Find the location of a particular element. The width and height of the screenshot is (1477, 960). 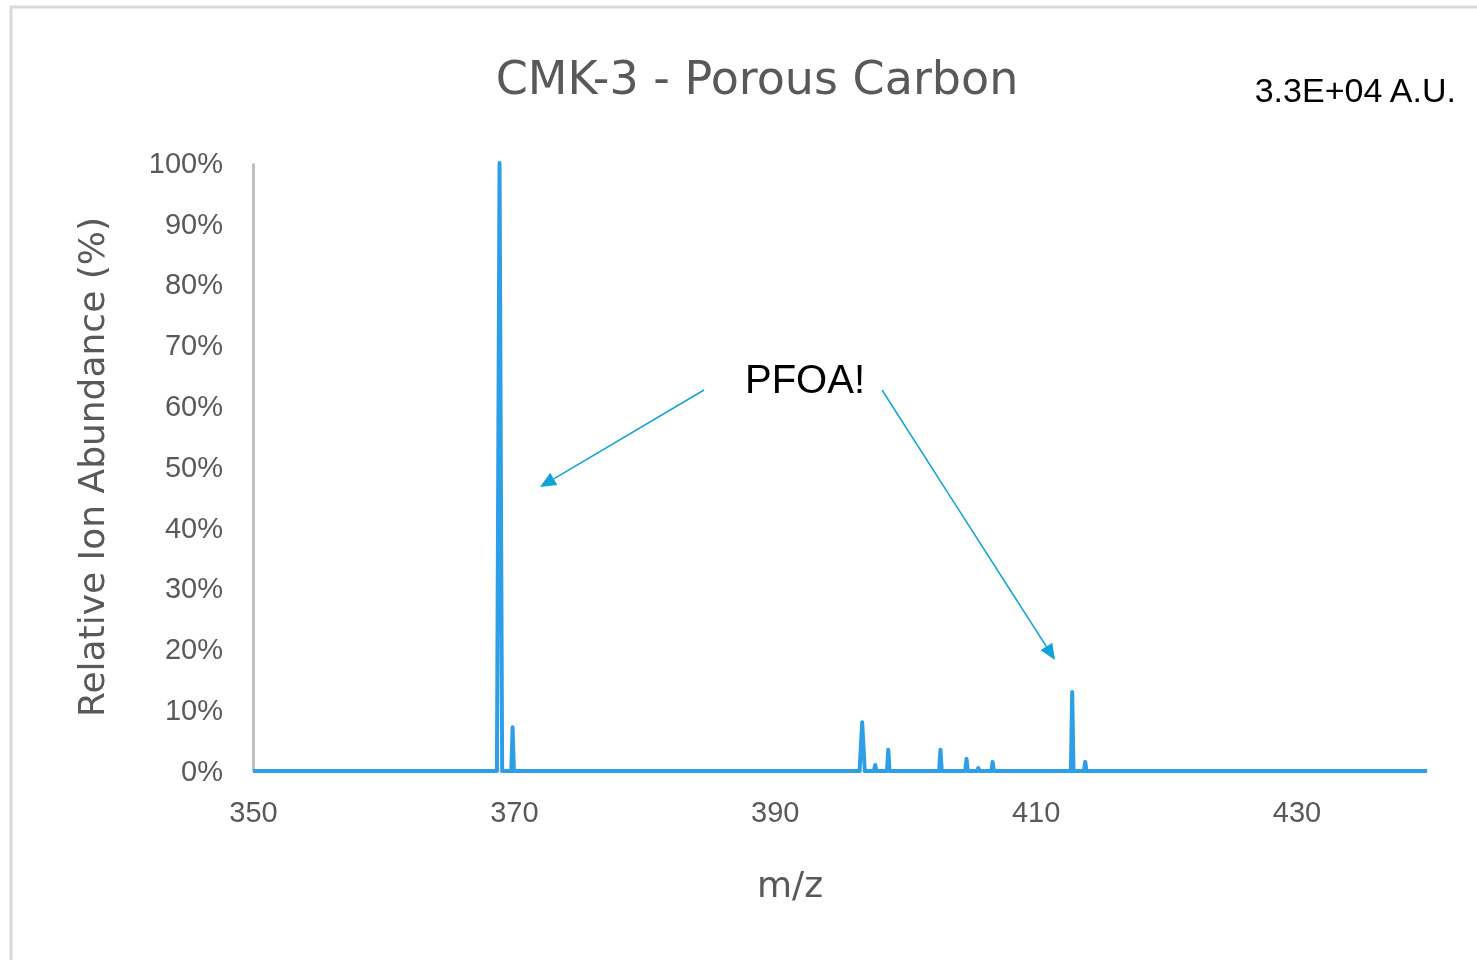

x-tick-label: 430 is located at coordinates (1297, 811).